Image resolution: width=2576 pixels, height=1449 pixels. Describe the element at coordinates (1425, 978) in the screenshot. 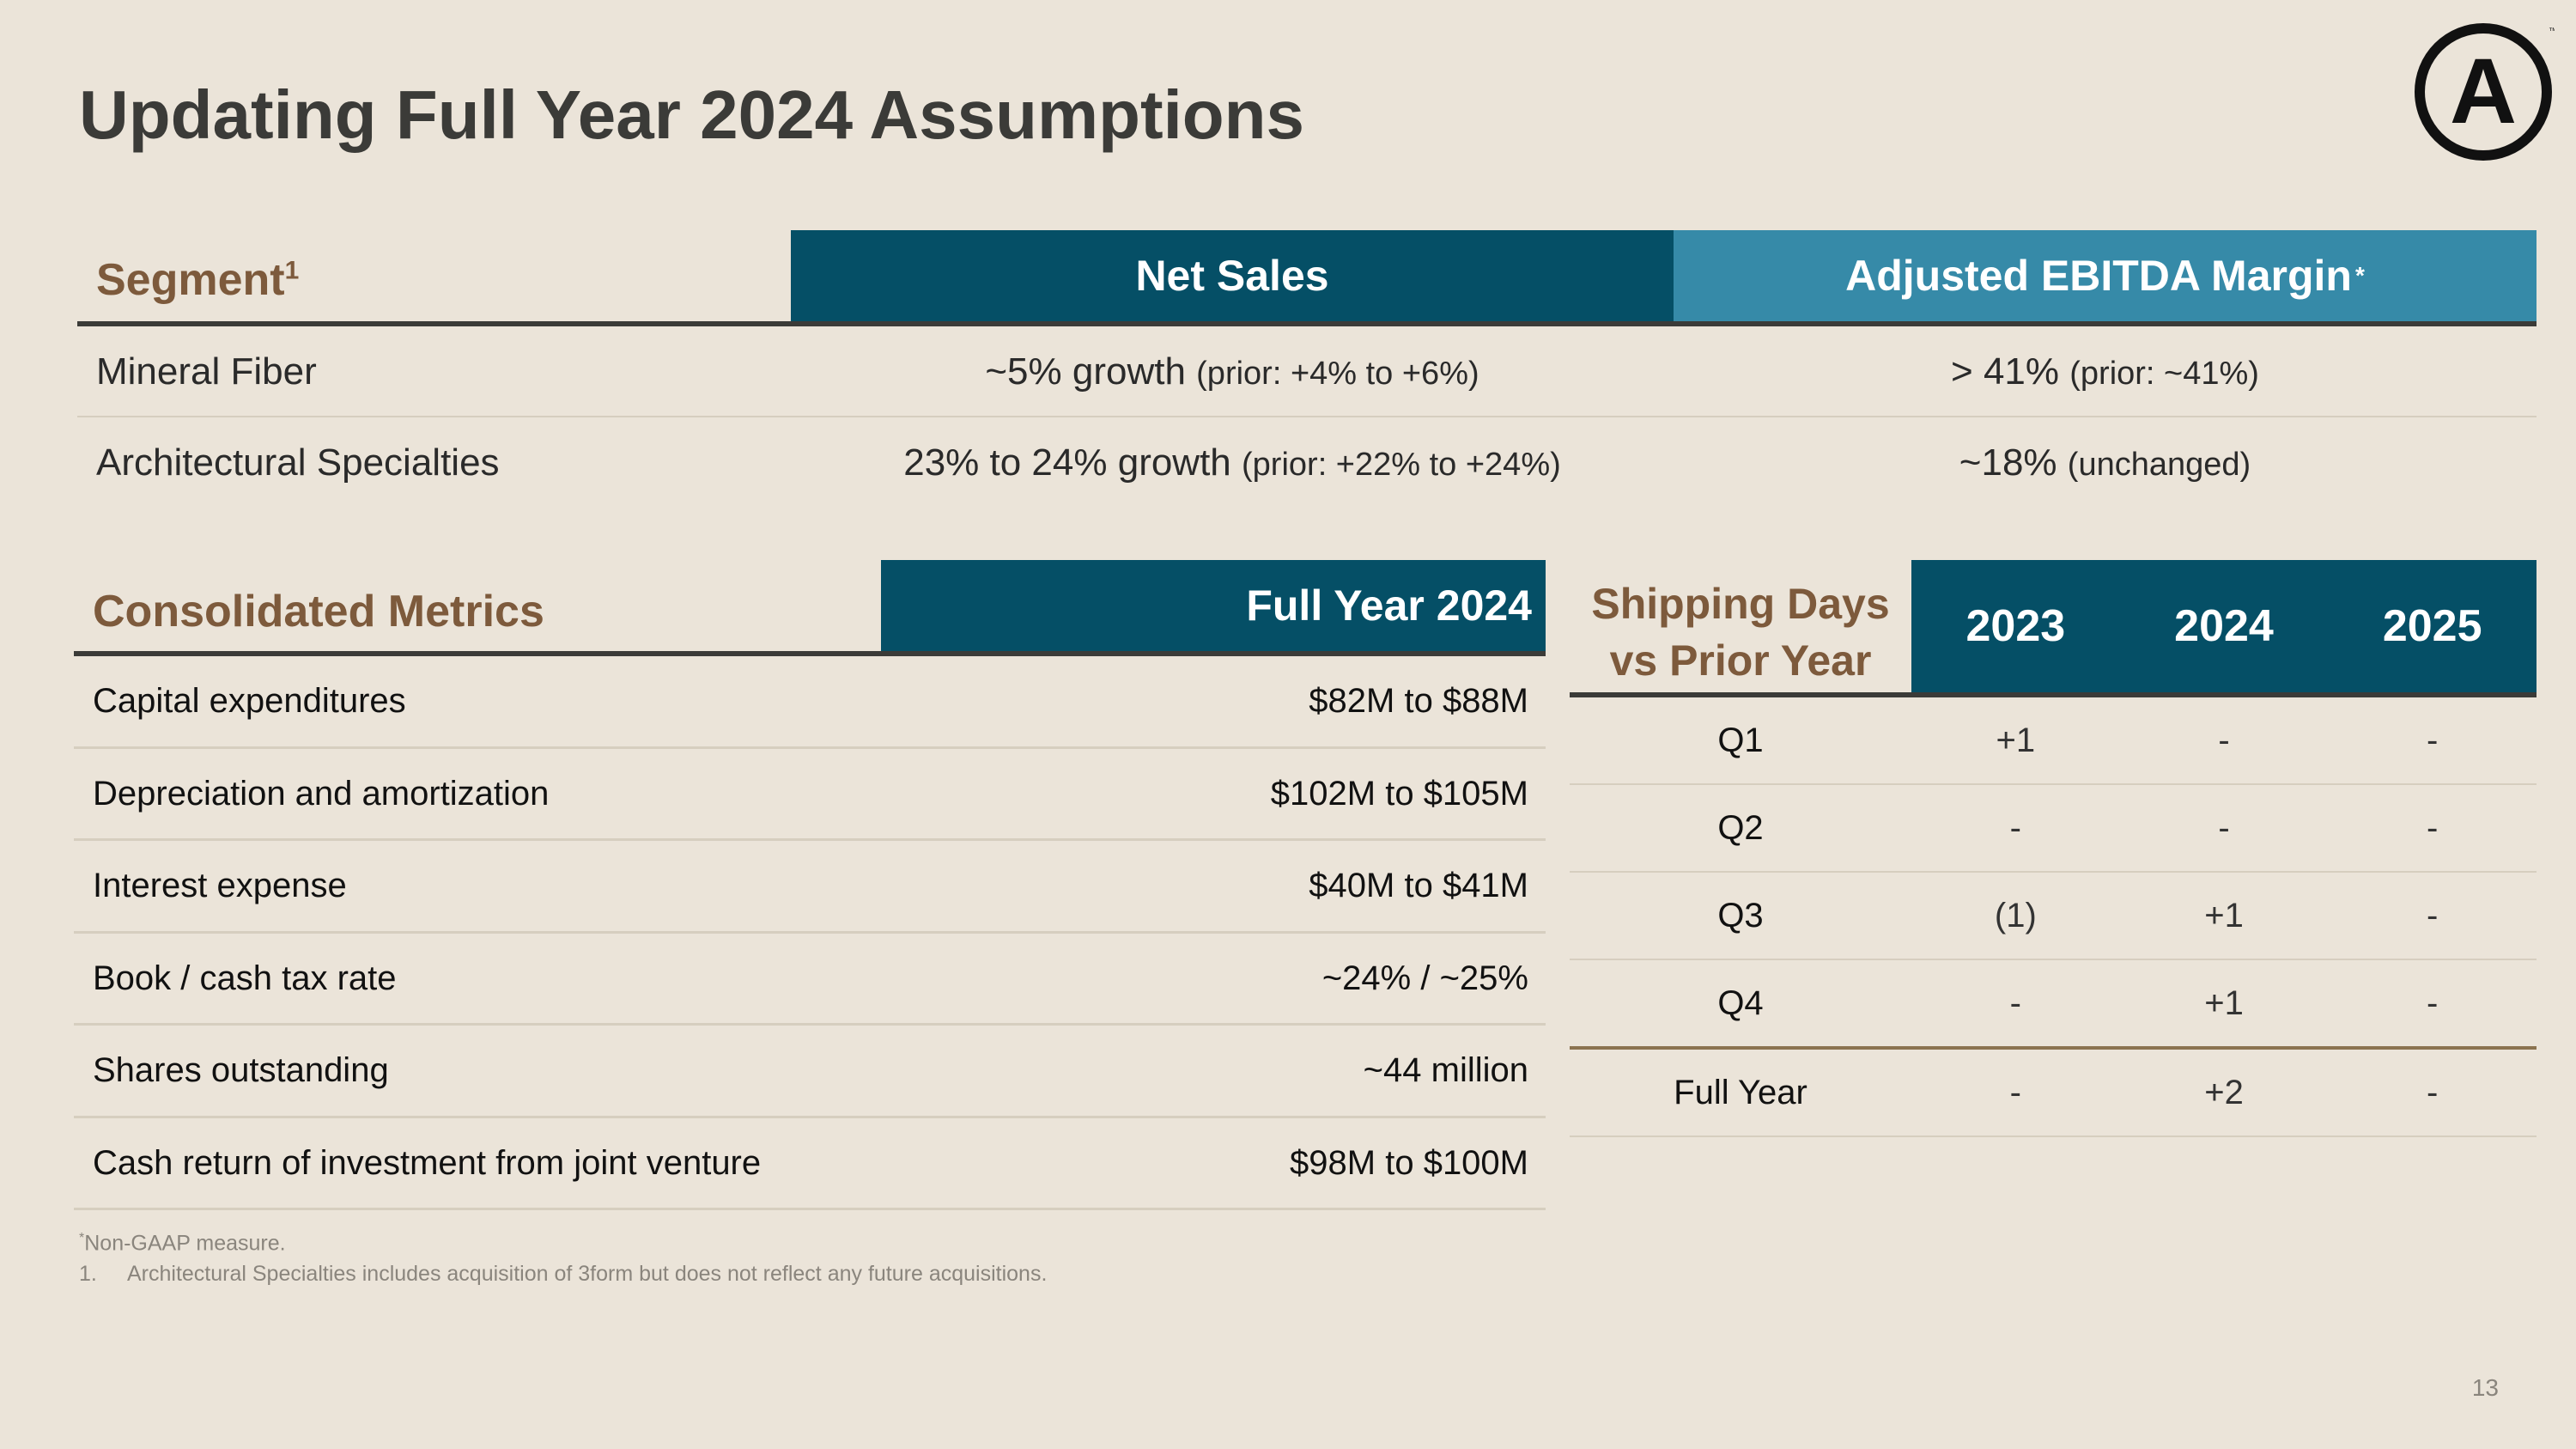

I see `metric-value: ~24% / ~25%` at that location.